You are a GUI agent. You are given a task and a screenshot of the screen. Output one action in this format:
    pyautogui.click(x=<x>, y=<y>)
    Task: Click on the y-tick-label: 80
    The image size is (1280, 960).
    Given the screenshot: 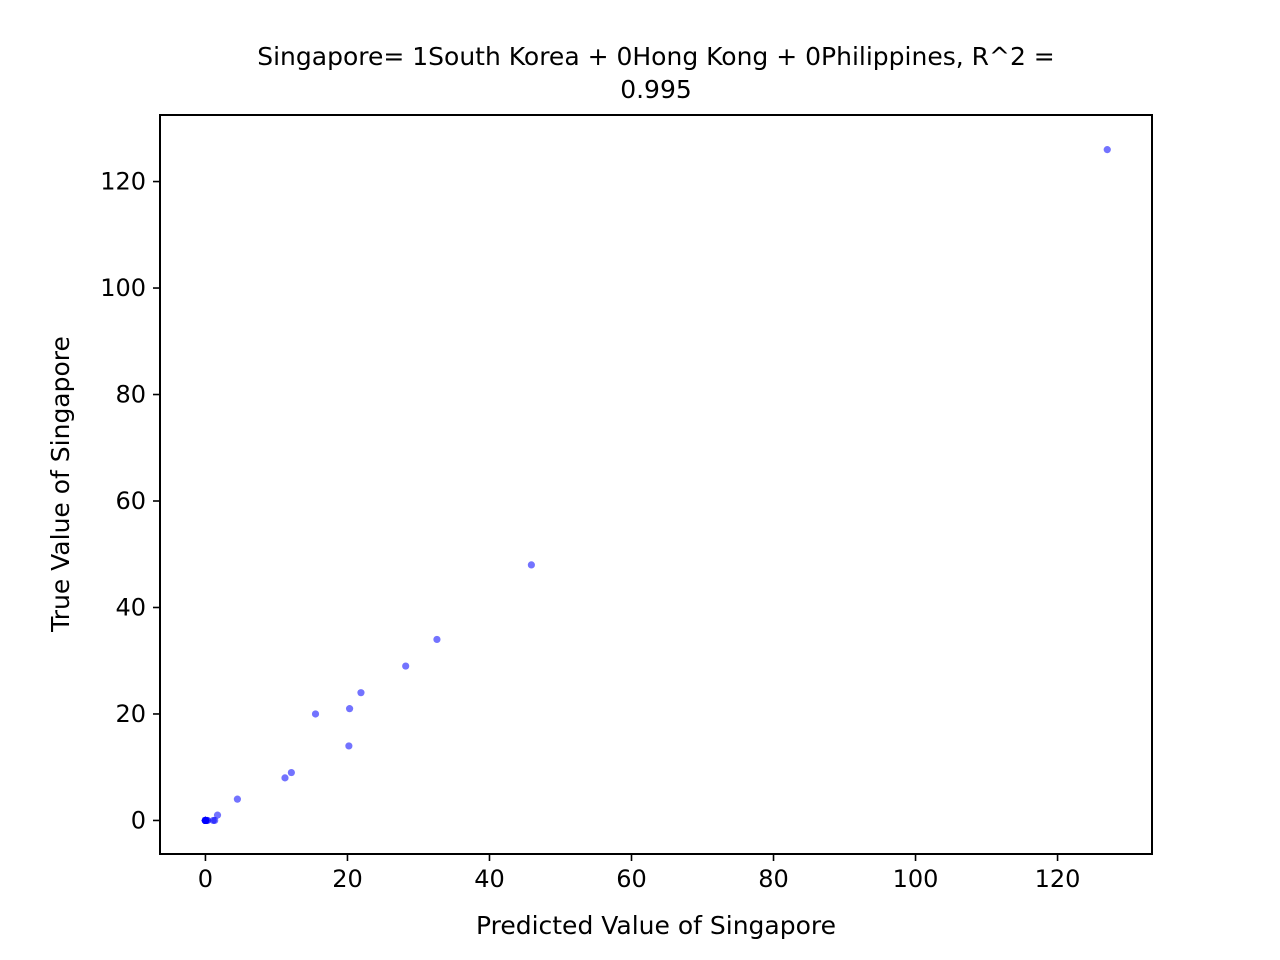 What is the action you would take?
    pyautogui.click(x=130, y=395)
    